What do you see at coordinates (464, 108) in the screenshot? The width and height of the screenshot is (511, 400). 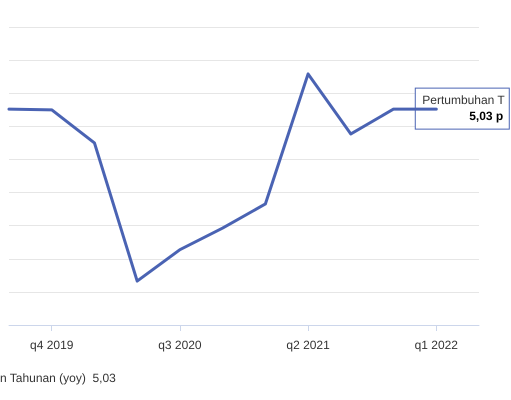 I see `annotation: Pertumbuhan T 5,03 p` at bounding box center [464, 108].